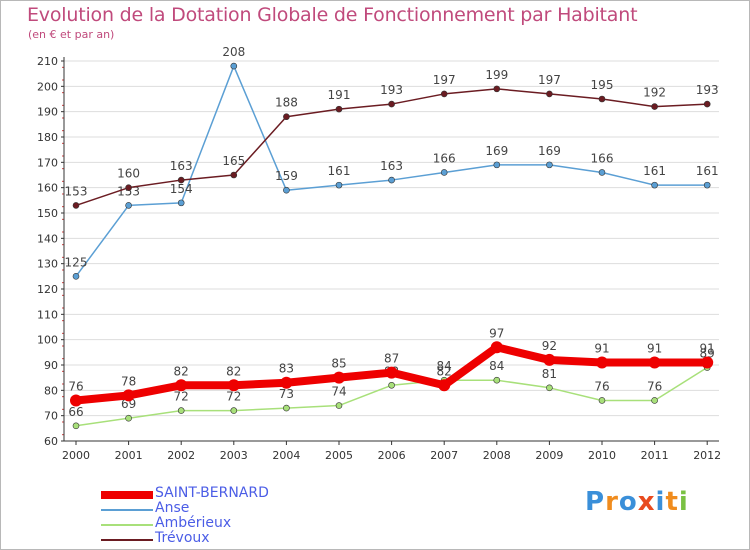  I want to click on data-label: 82, so click(181, 371).